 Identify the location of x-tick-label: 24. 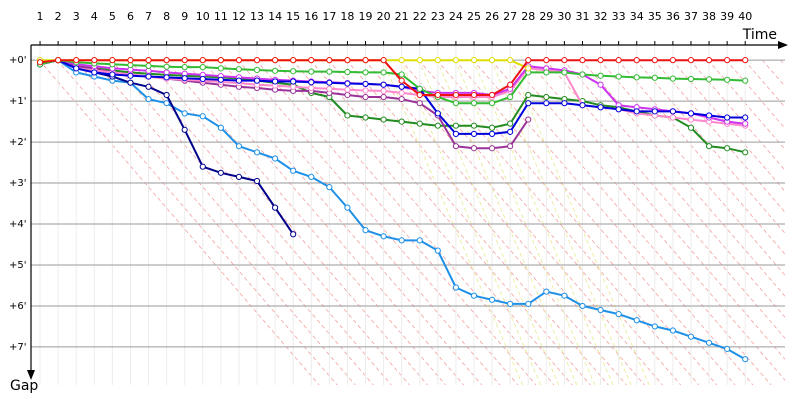
(456, 16).